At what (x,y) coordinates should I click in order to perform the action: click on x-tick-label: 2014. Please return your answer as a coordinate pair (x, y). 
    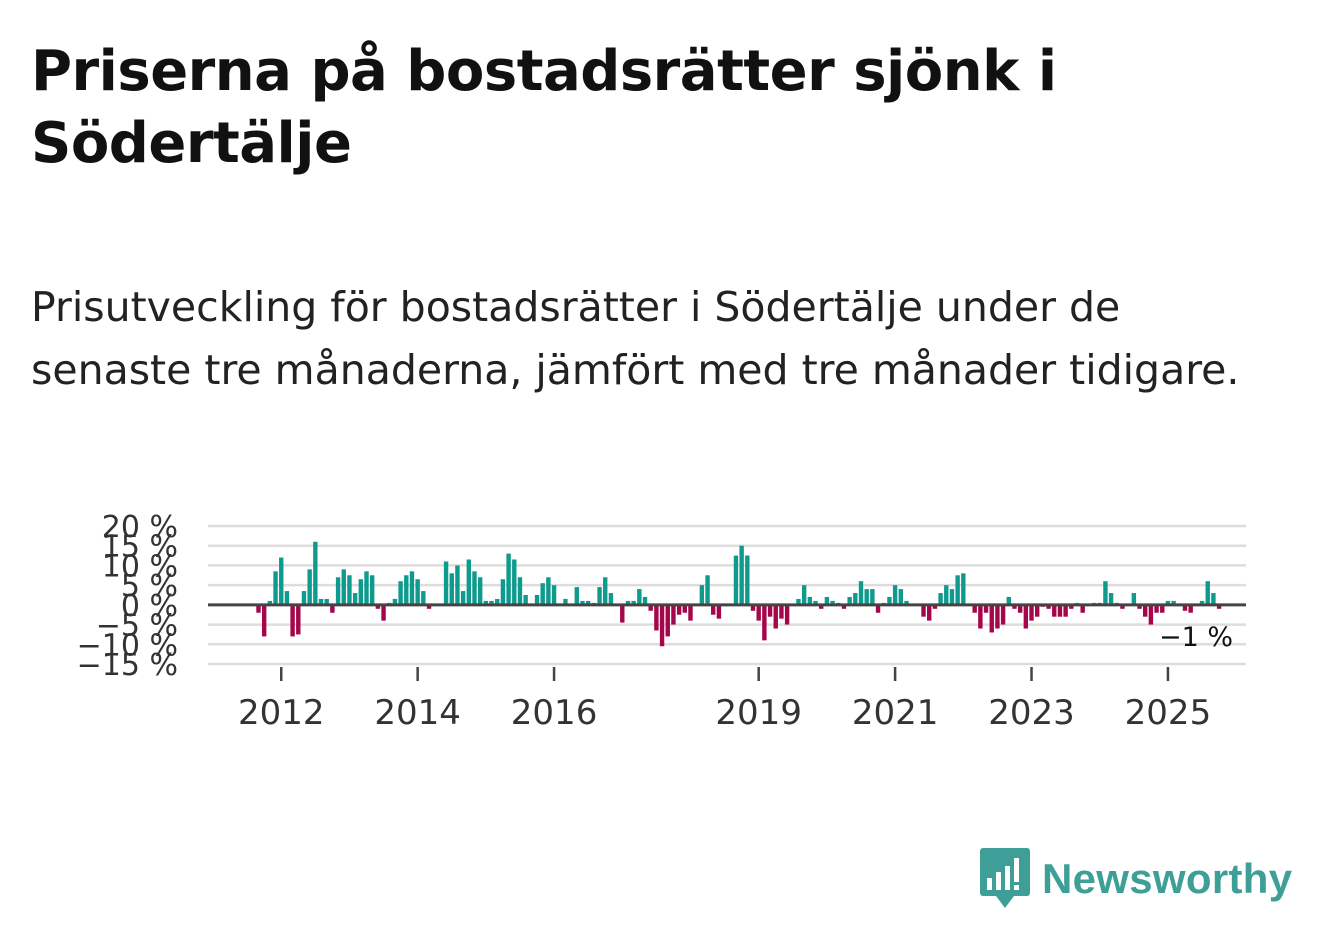
    Looking at the image, I should click on (417, 713).